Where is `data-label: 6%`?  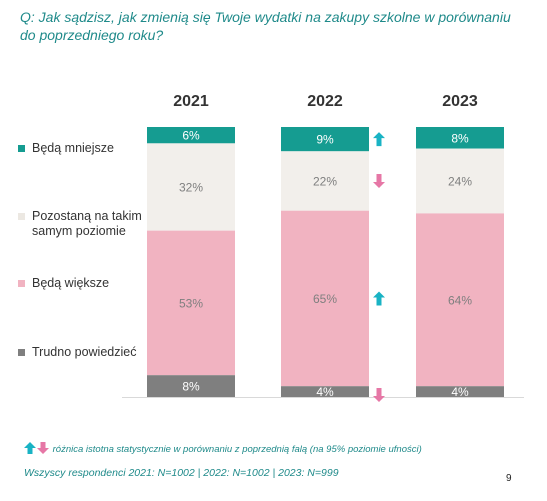 data-label: 6% is located at coordinates (191, 136).